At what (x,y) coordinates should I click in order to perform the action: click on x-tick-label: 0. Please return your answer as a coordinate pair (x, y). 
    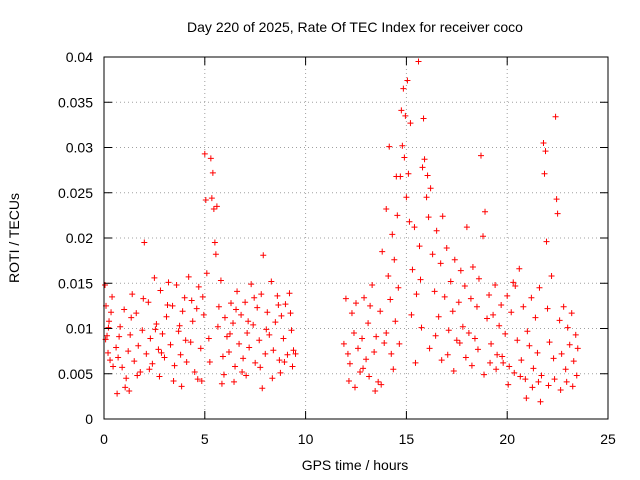
    Looking at the image, I should click on (104, 439).